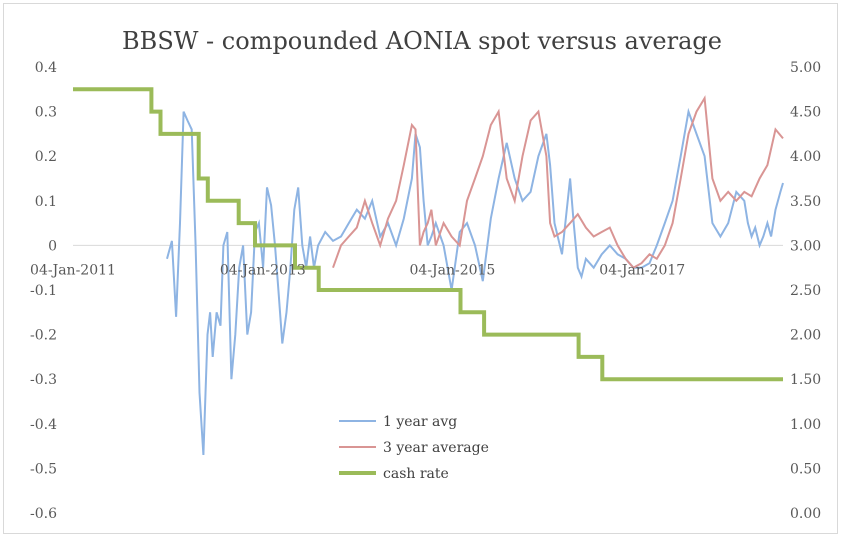  I want to click on legend: 1 year avg 3 year average cash rate, so click(414, 448).